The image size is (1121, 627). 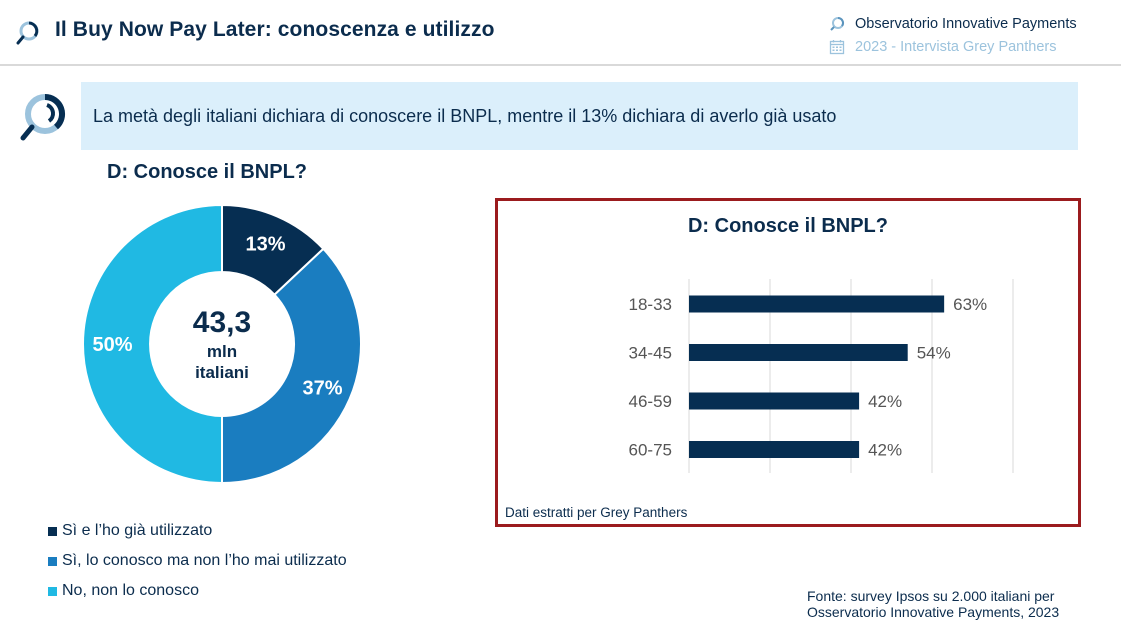 What do you see at coordinates (966, 23) in the screenshot?
I see `observatory-label: Observatorio Innovative Payments` at bounding box center [966, 23].